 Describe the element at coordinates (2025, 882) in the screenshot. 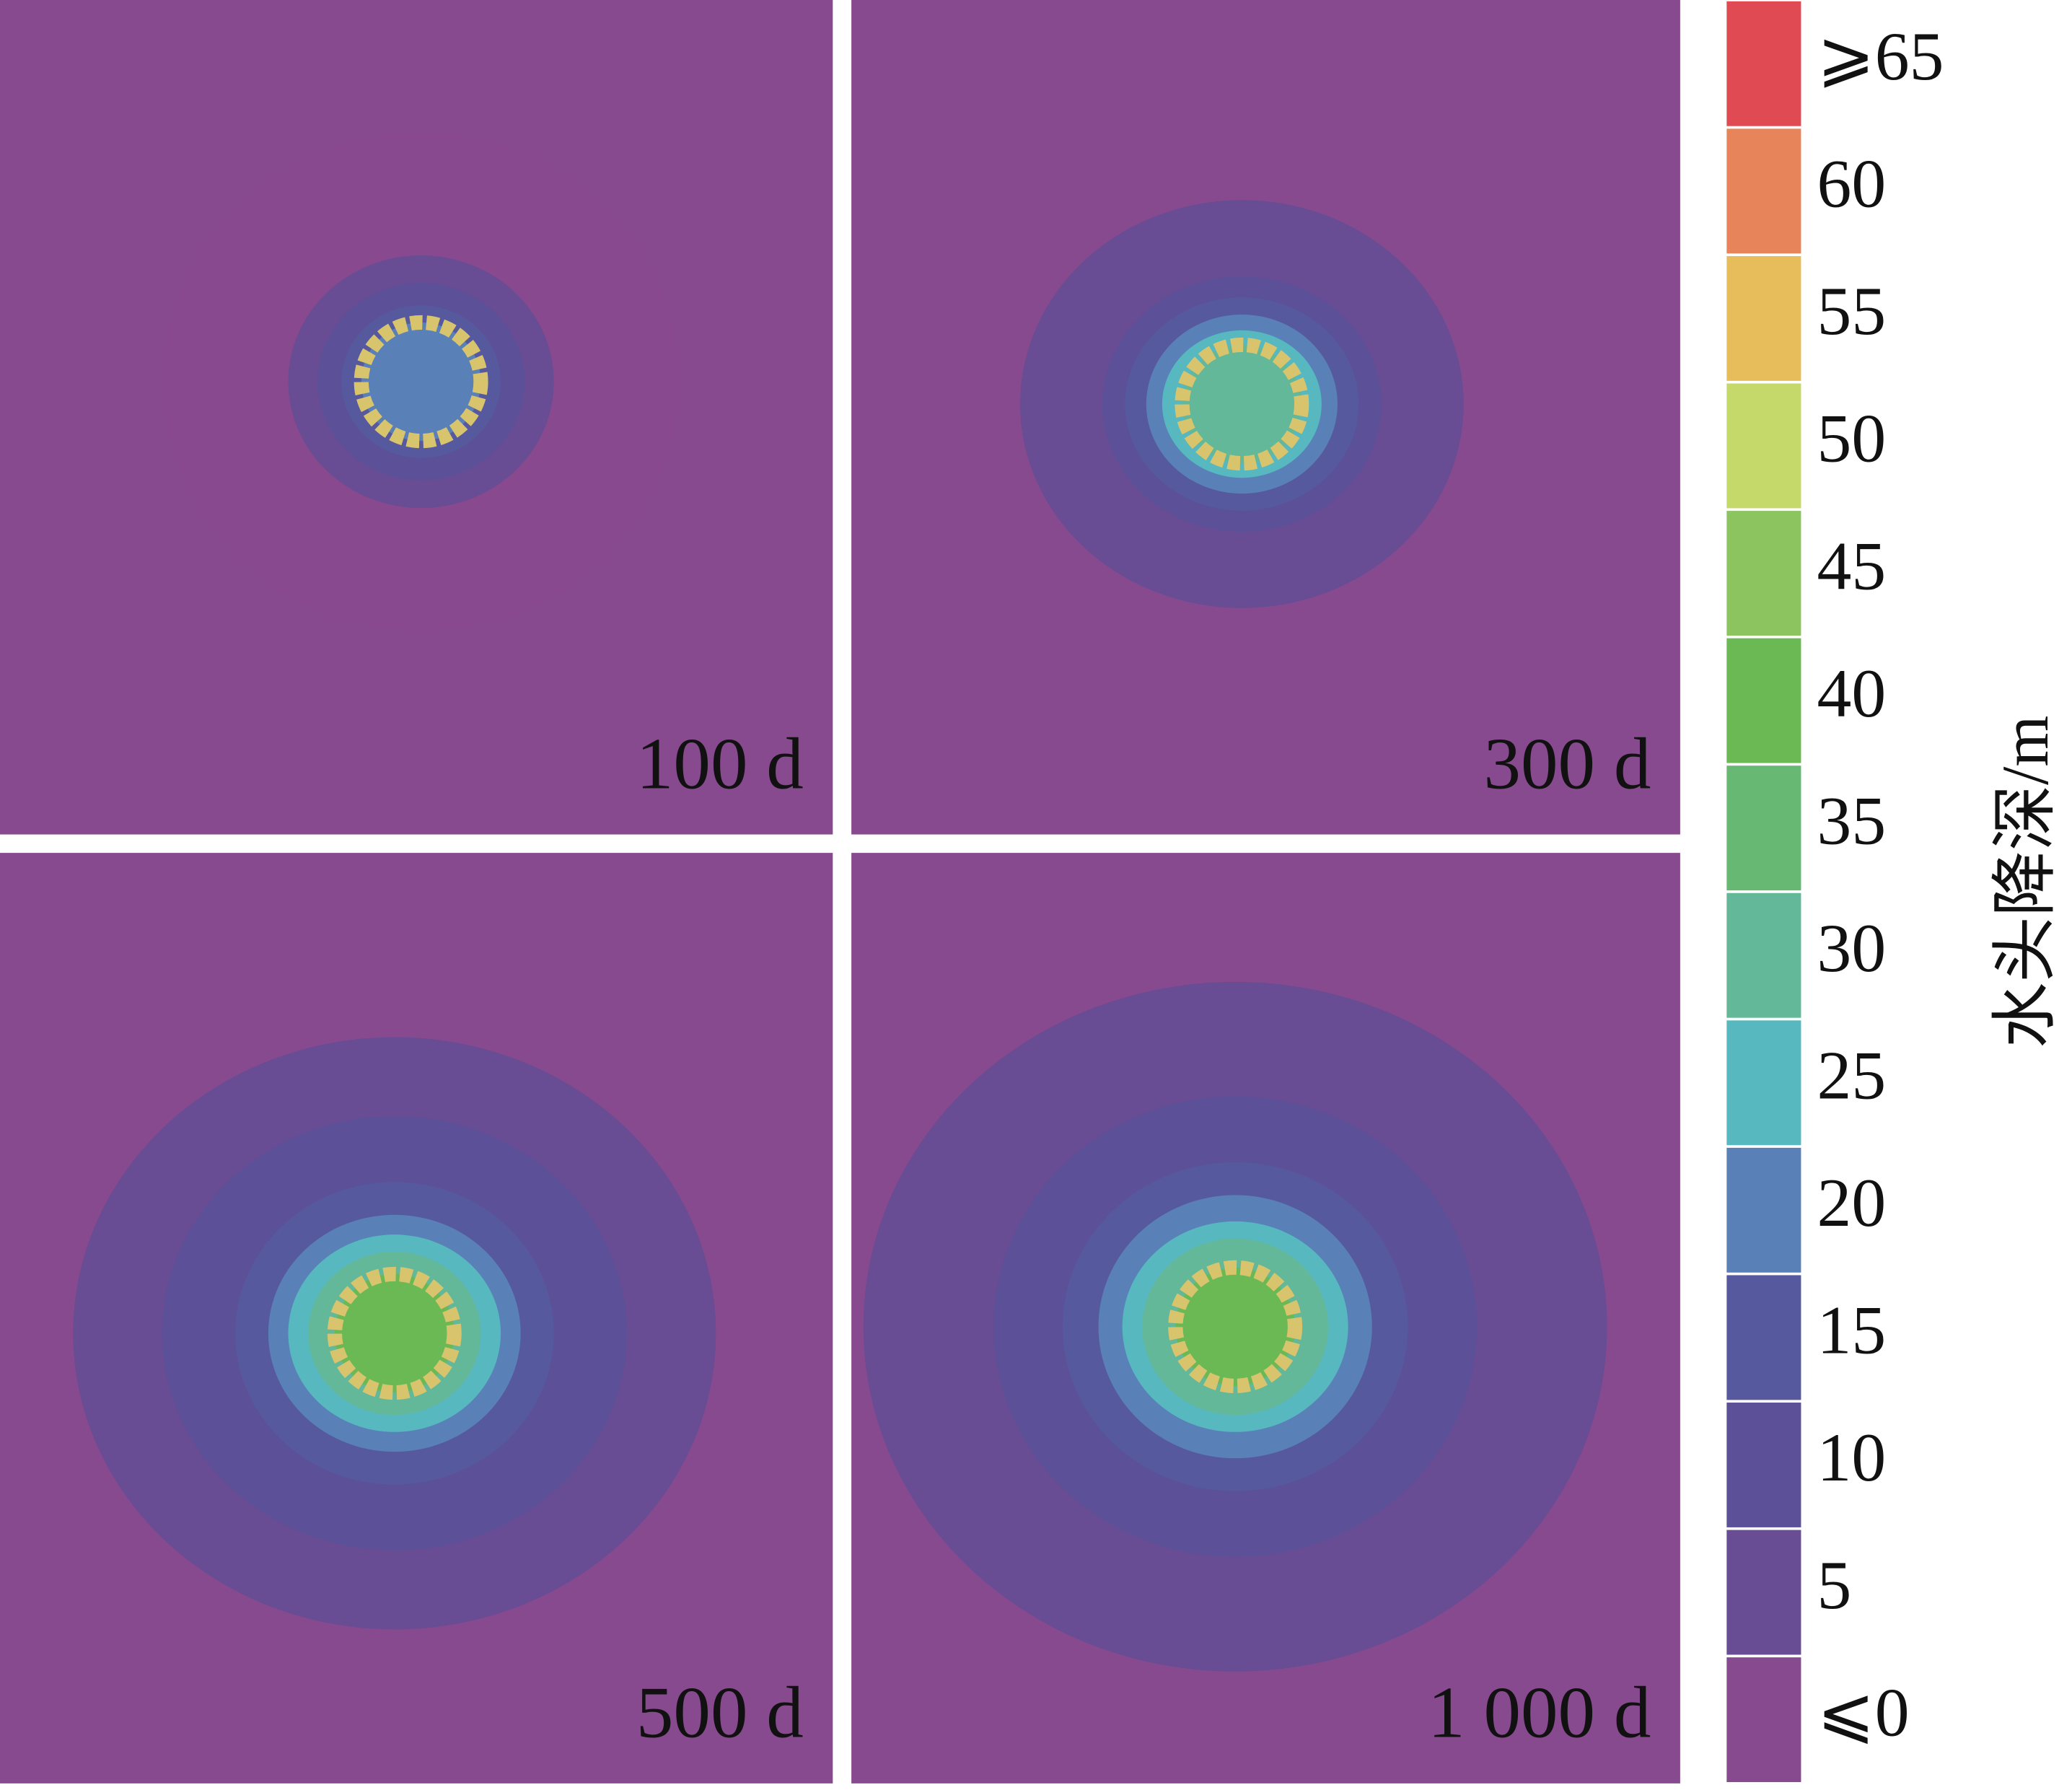

I see `colorbar-title: 水头降深/m` at that location.